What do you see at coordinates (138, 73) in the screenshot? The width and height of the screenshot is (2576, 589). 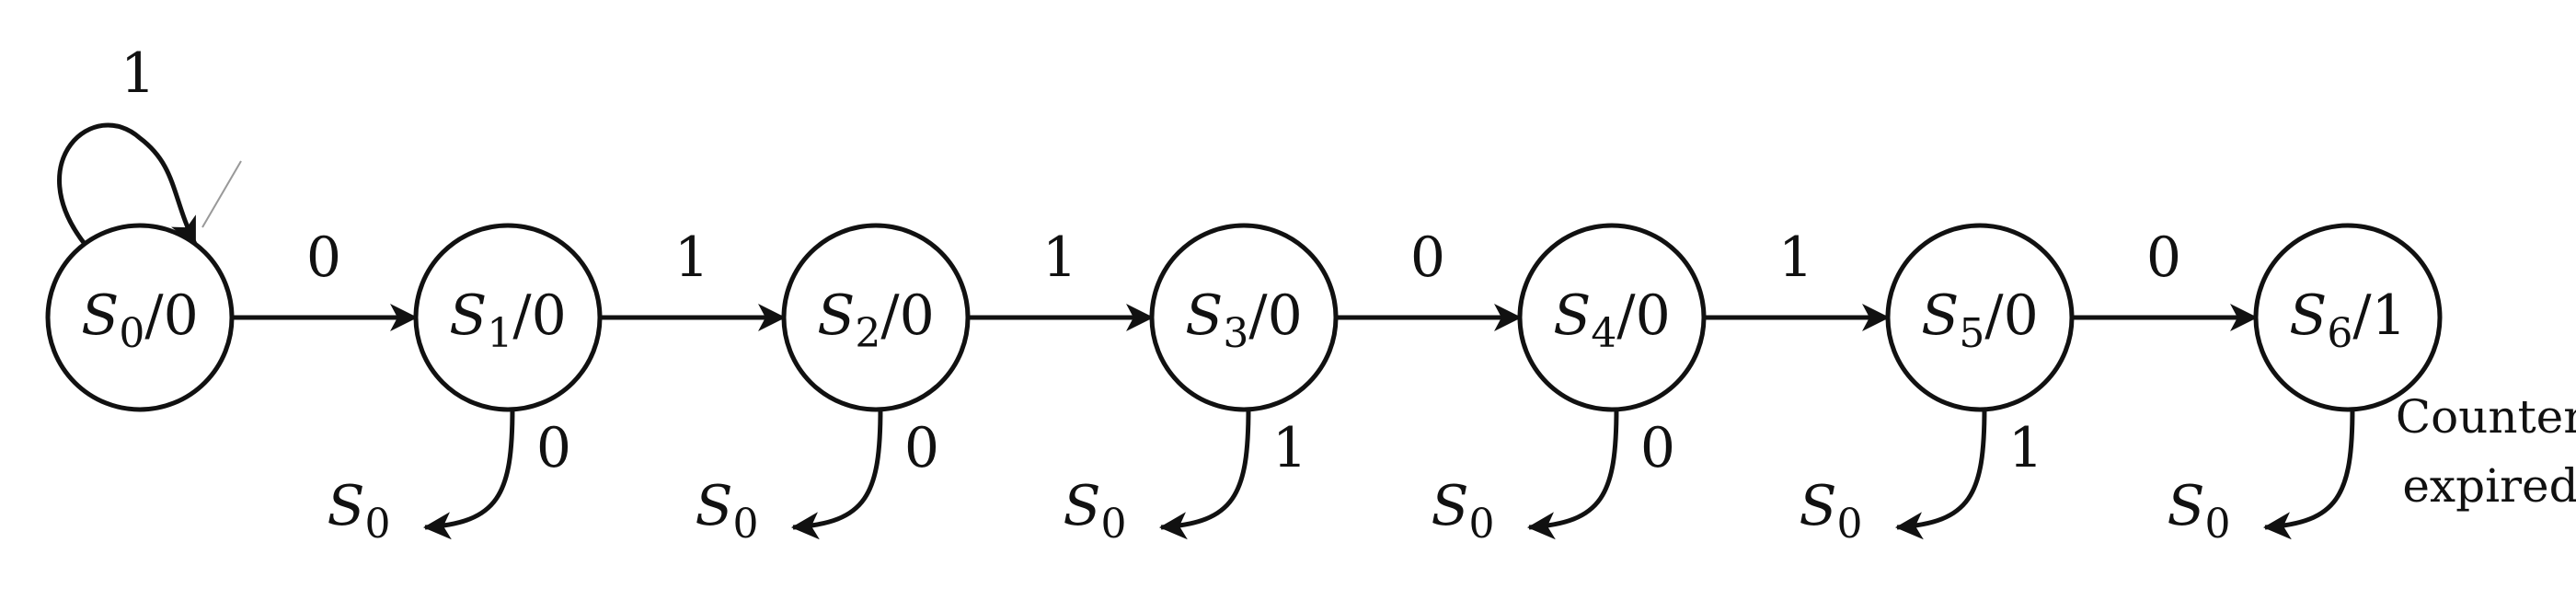 I see `self-loop-label: 1` at bounding box center [138, 73].